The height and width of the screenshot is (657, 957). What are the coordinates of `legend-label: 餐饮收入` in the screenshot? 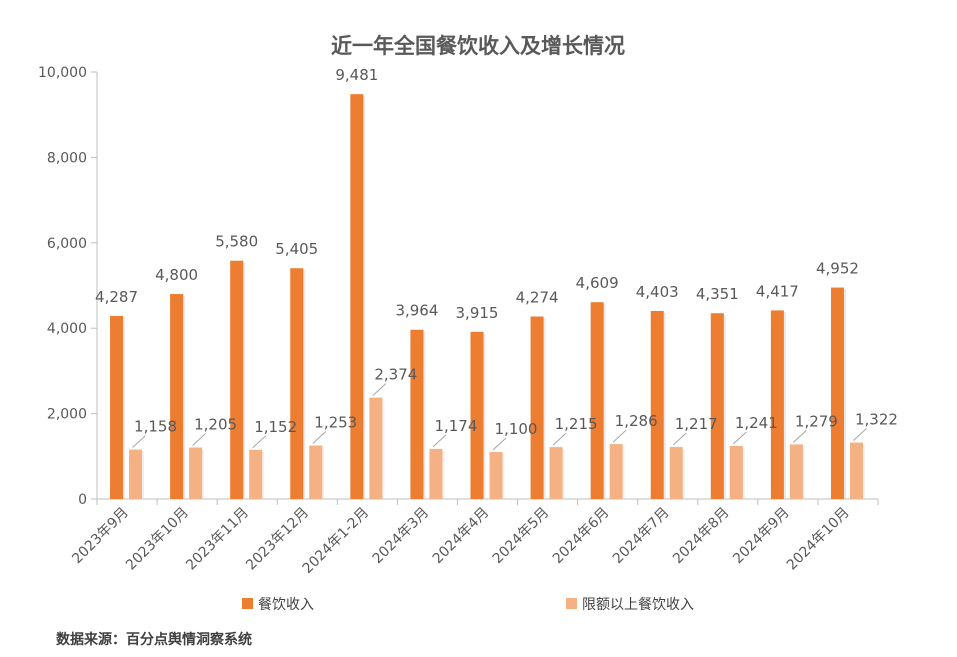 It's located at (286, 605).